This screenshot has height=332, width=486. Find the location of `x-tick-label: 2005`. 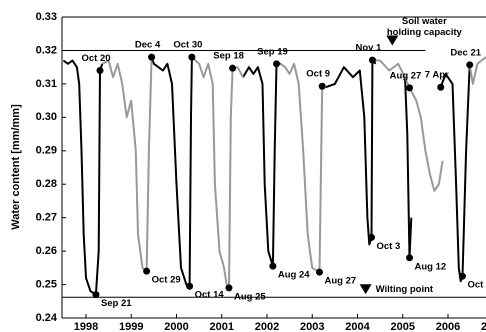

x-tick-label: 2005 is located at coordinates (402, 326).